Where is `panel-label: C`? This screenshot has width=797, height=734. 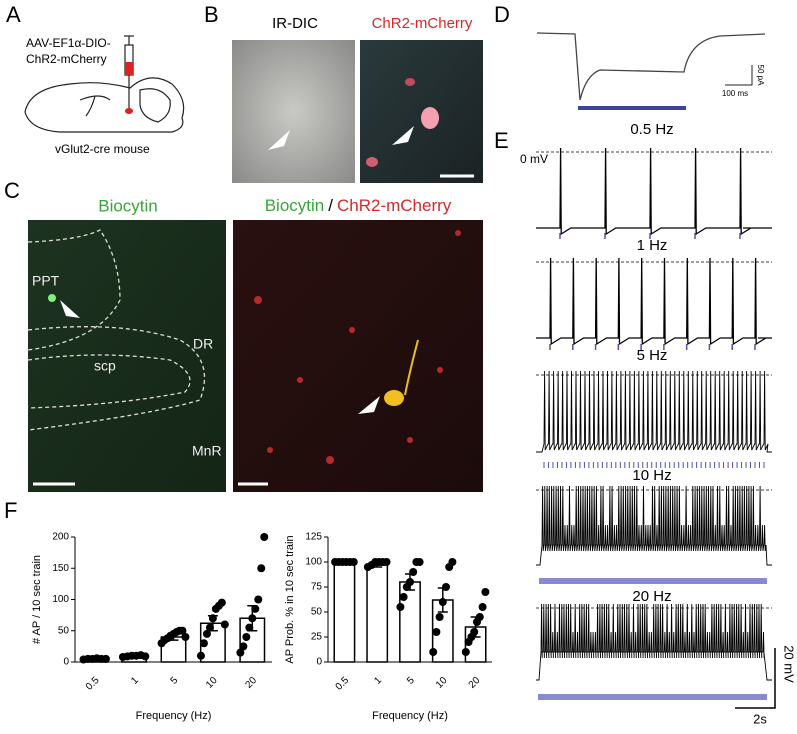
panel-label: C is located at coordinates (12, 190).